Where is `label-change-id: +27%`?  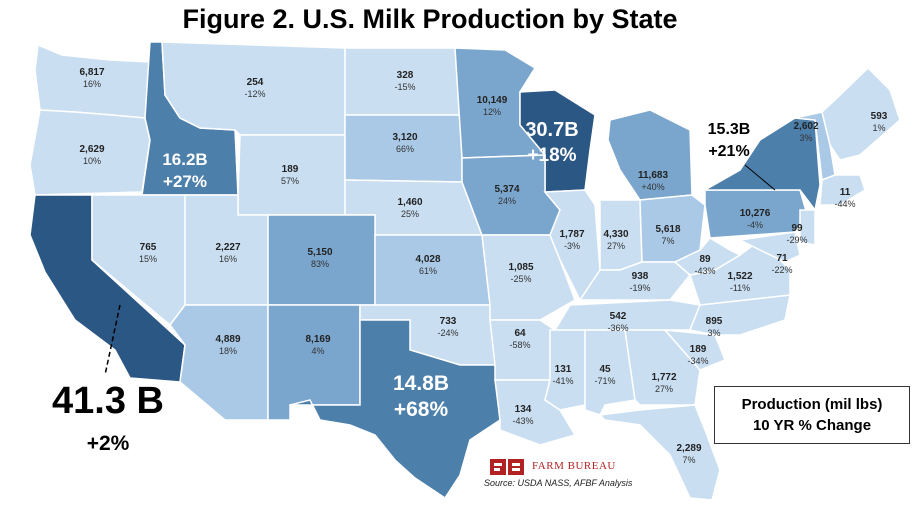
label-change-id: +27% is located at coordinates (185, 181).